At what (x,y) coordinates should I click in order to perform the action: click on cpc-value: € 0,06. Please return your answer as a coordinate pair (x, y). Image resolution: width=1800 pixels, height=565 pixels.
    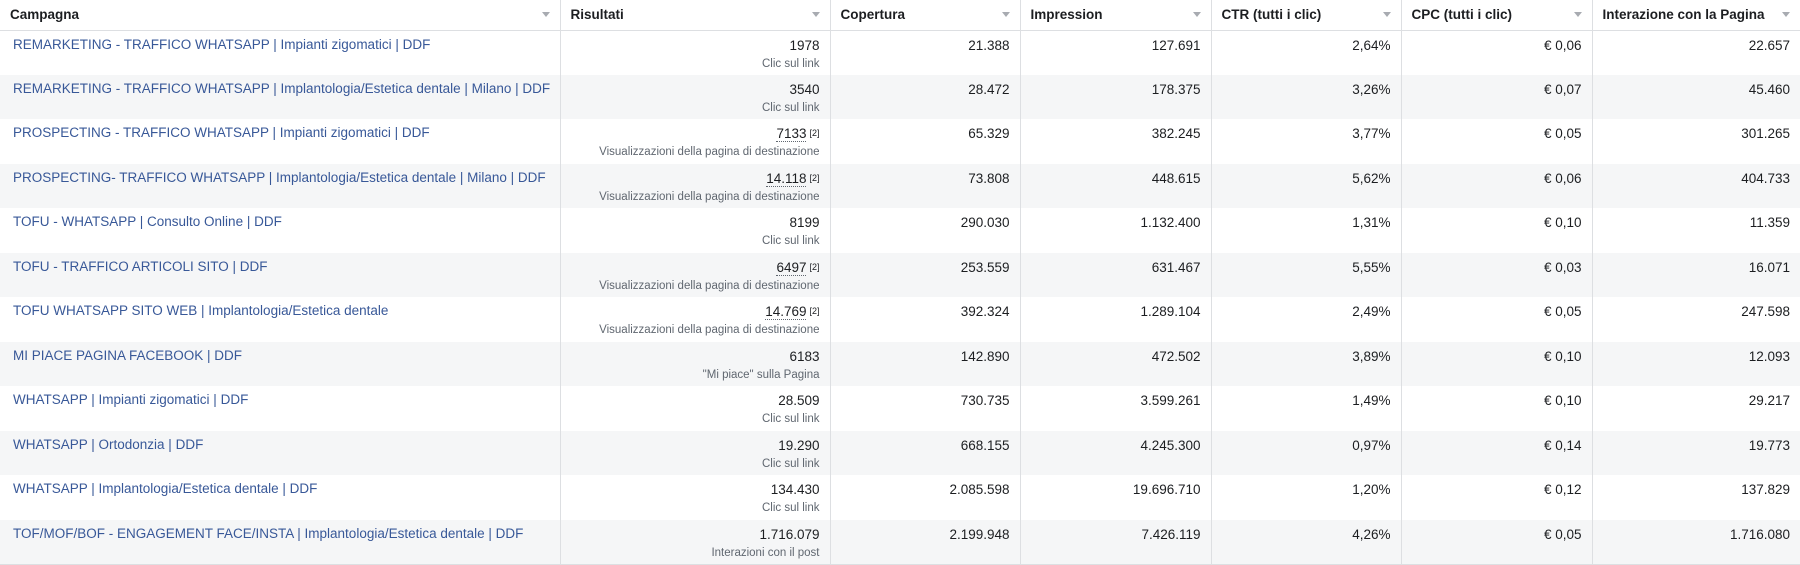
    Looking at the image, I should click on (1562, 45).